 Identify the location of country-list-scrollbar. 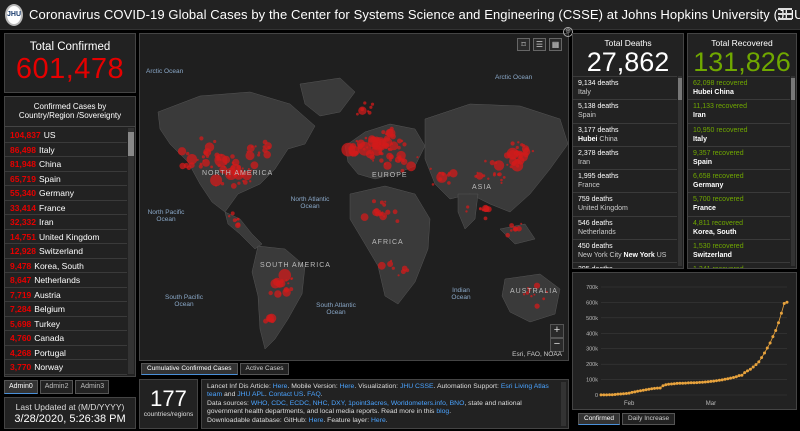
(131, 251).